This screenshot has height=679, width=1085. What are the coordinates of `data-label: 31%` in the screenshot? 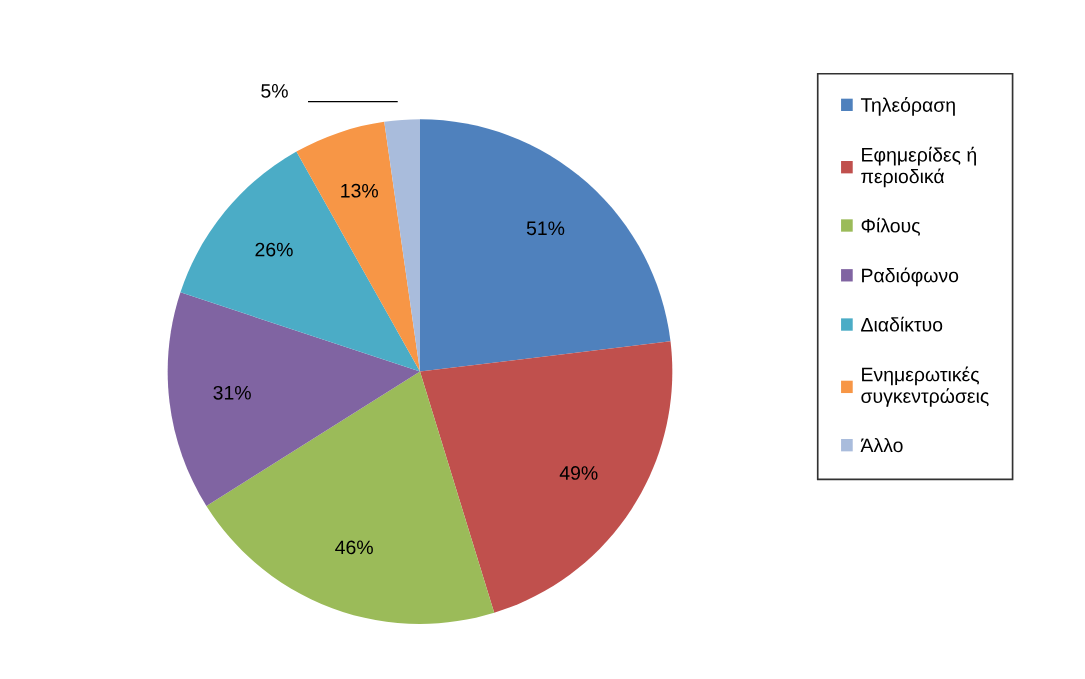 It's located at (232, 392).